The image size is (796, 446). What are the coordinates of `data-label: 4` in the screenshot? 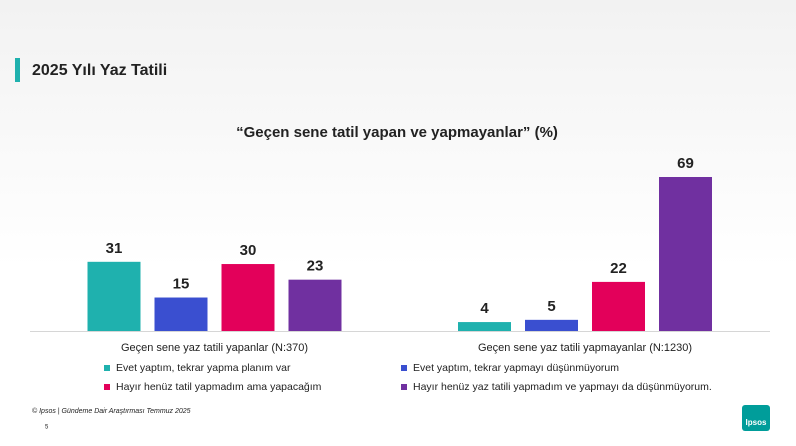 It's located at (484, 308).